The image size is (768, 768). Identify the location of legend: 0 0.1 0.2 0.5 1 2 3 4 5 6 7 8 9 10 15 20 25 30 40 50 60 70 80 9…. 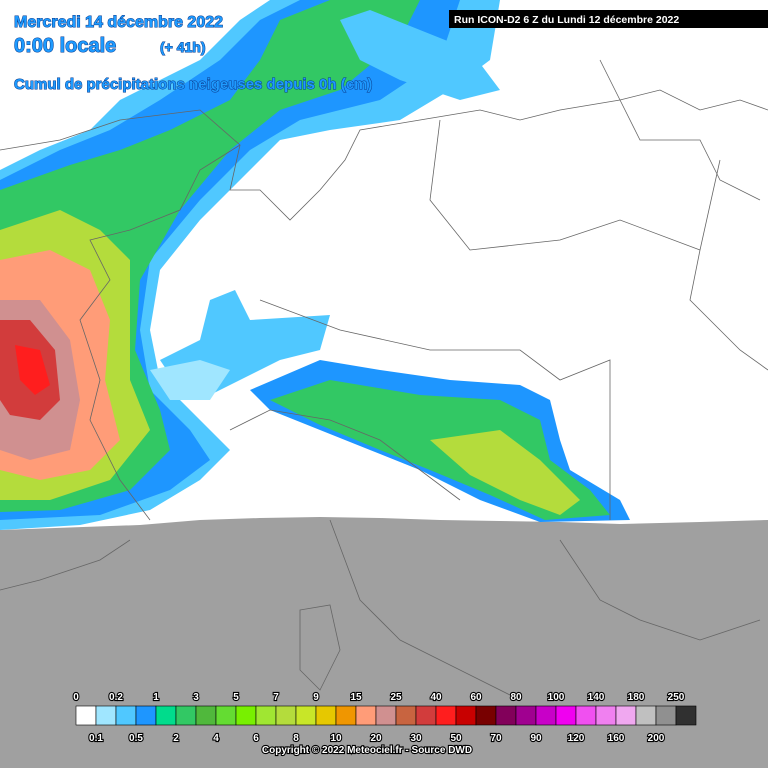
(384, 718).